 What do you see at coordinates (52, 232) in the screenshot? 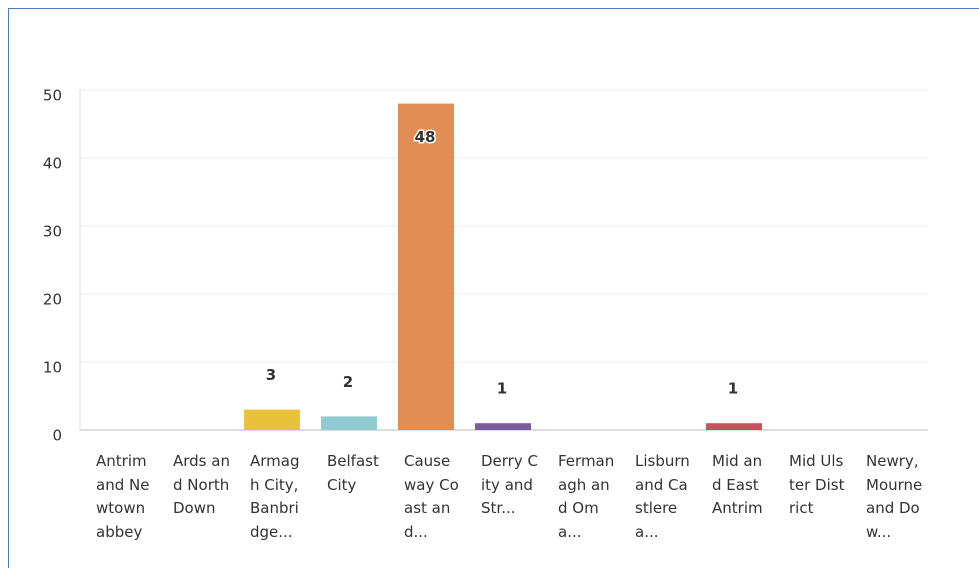
I see `y-tick-label: 30` at bounding box center [52, 232].